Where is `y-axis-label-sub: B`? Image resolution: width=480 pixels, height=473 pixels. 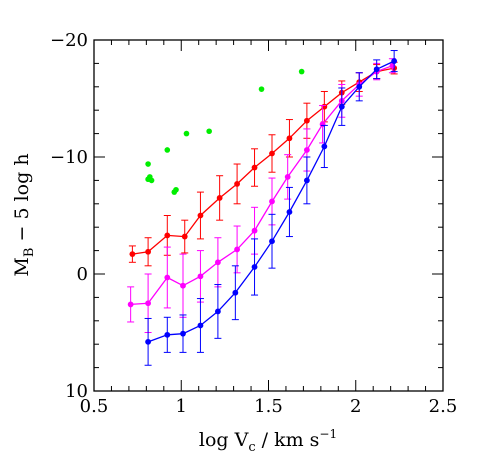
y-axis-label-sub: B is located at coordinates (29, 253).